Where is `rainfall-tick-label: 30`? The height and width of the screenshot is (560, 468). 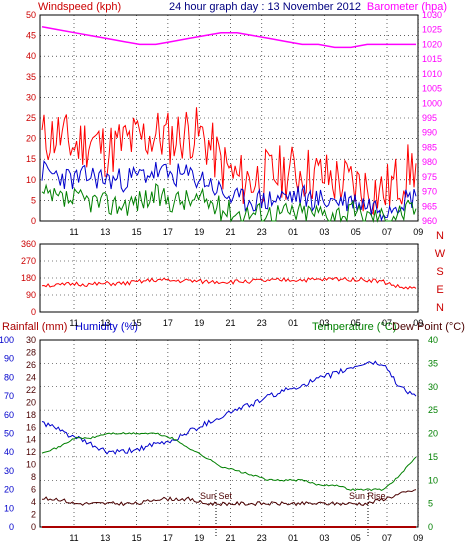 rainfall-tick-label: 30 is located at coordinates (31, 340).